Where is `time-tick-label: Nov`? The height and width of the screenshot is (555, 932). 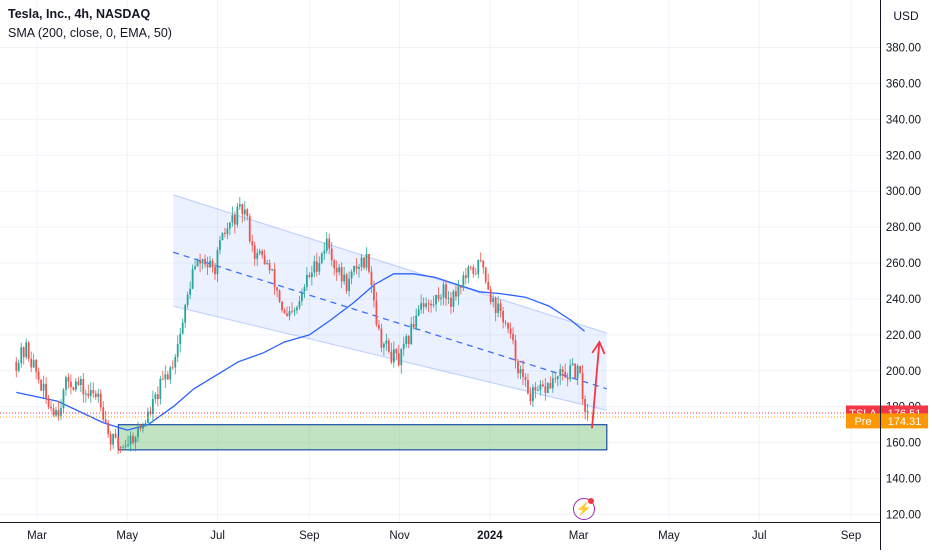
time-tick-label: Nov is located at coordinates (399, 536).